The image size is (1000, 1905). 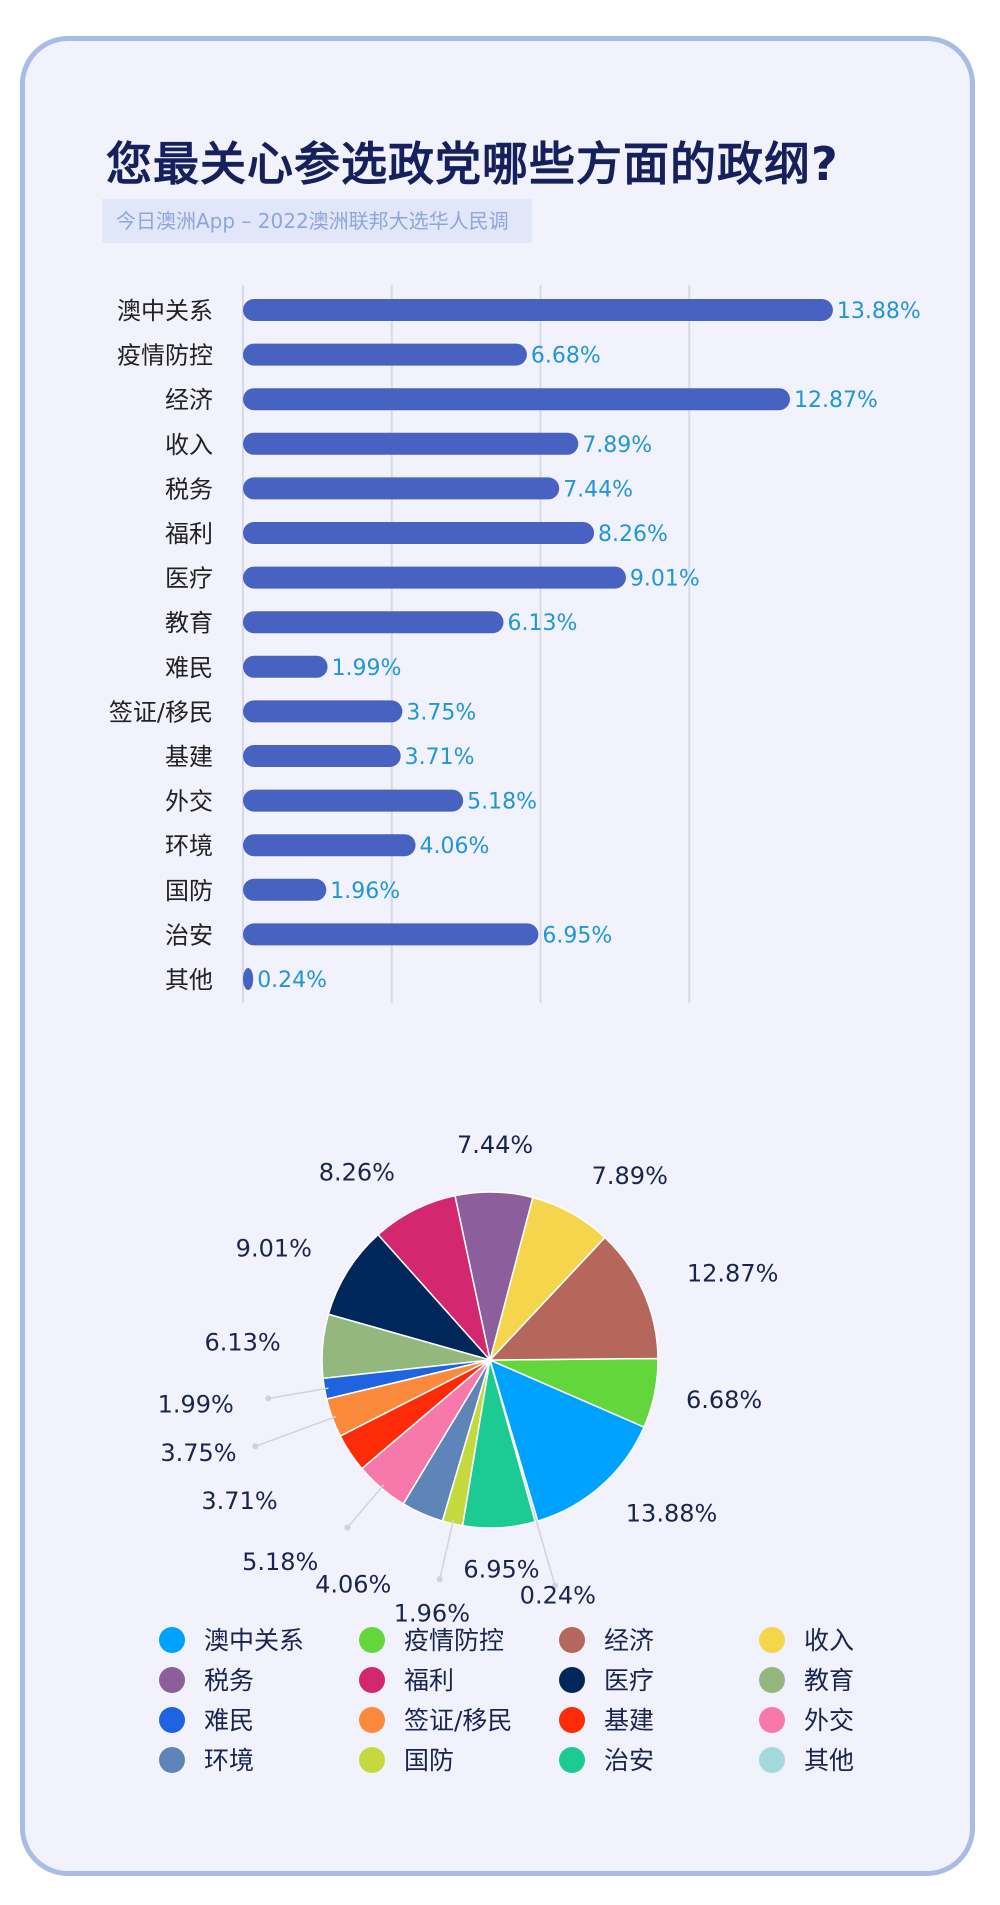 What do you see at coordinates (189, 489) in the screenshot?
I see `bar-category-label: 税务` at bounding box center [189, 489].